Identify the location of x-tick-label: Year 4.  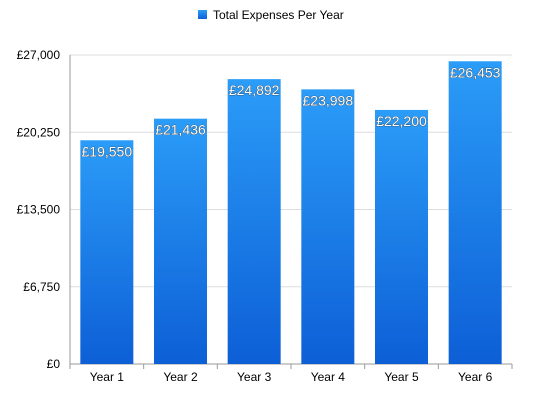
(328, 377).